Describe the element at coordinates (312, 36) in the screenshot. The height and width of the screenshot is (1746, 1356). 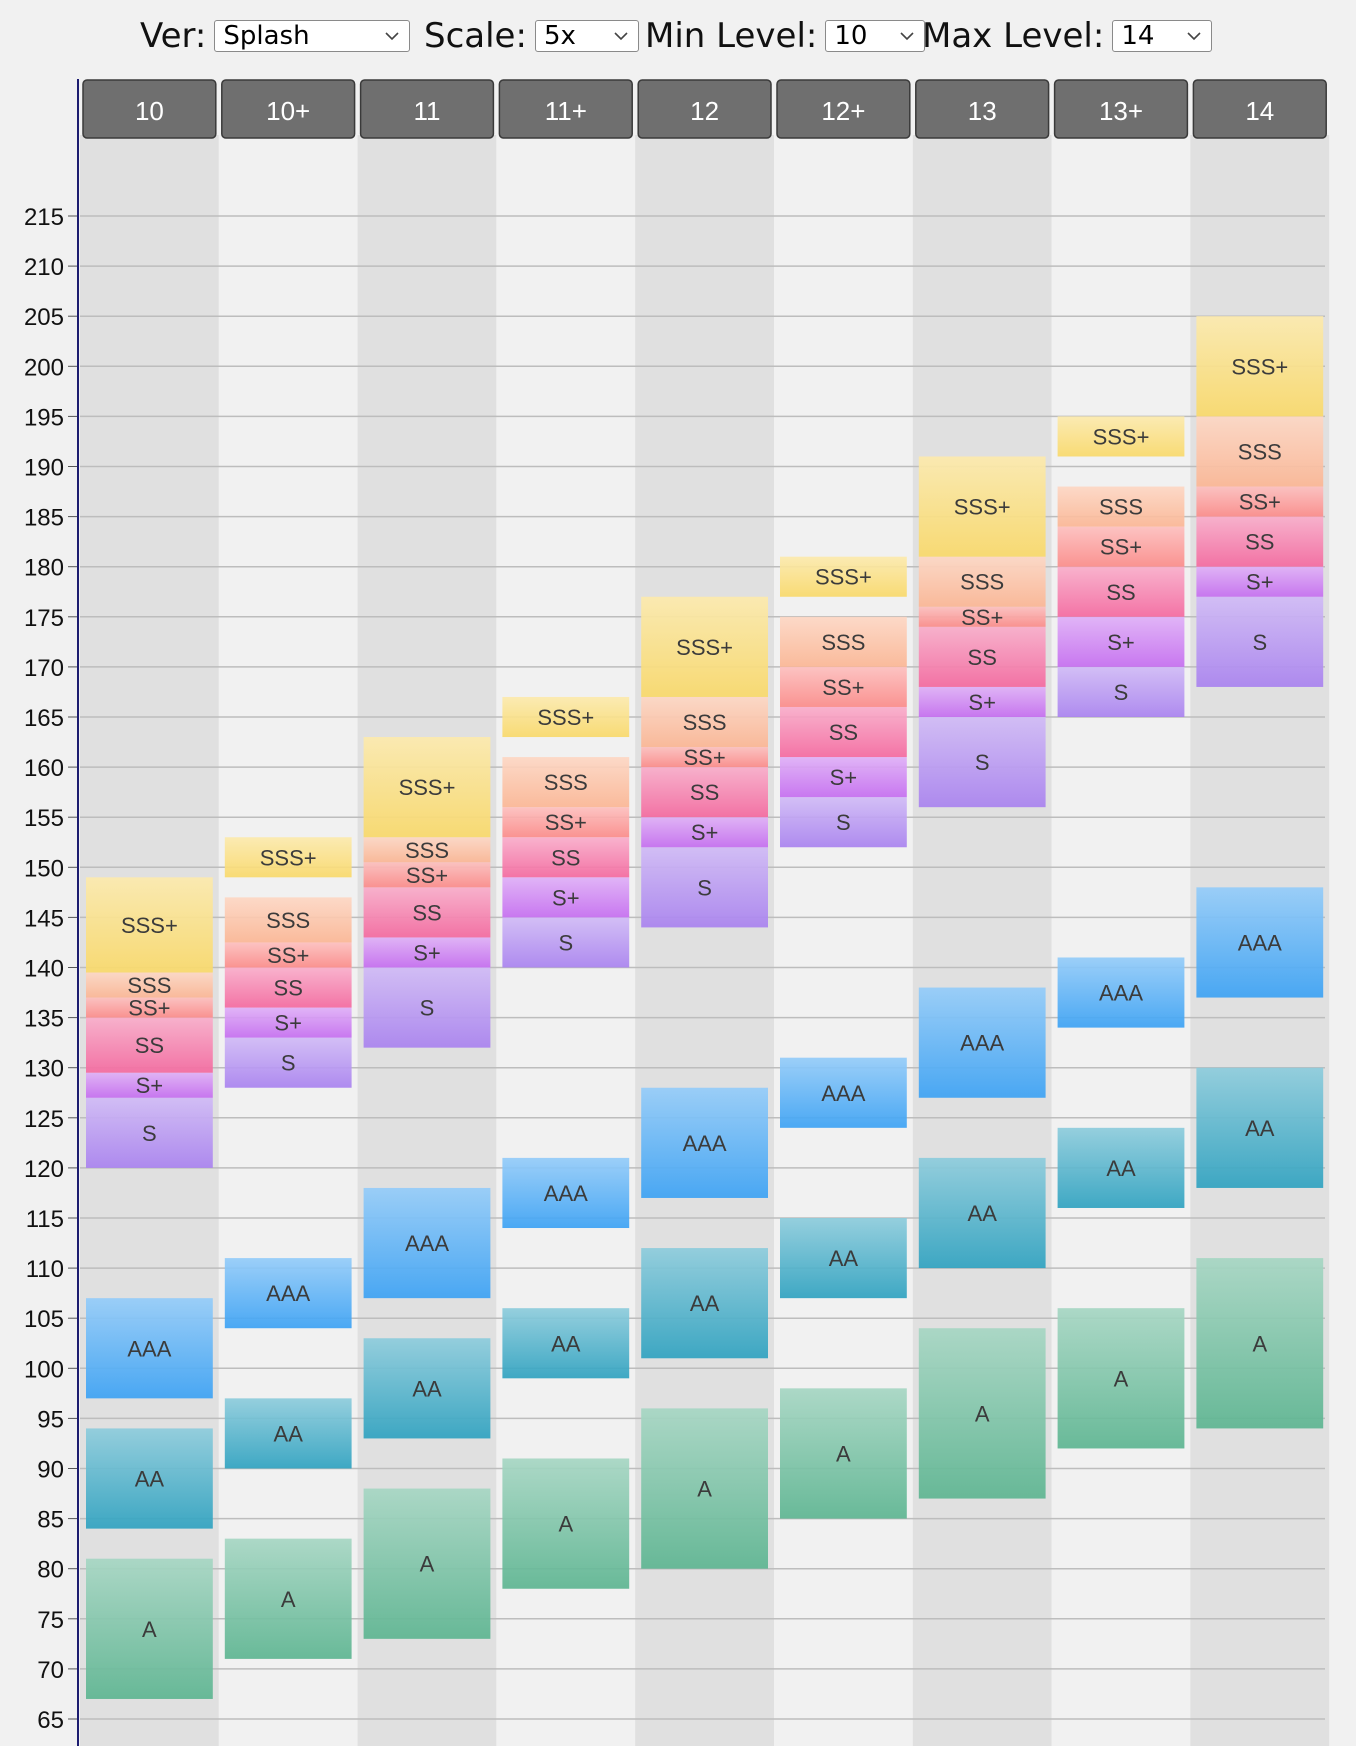
I see `ver-select: Splash` at that location.